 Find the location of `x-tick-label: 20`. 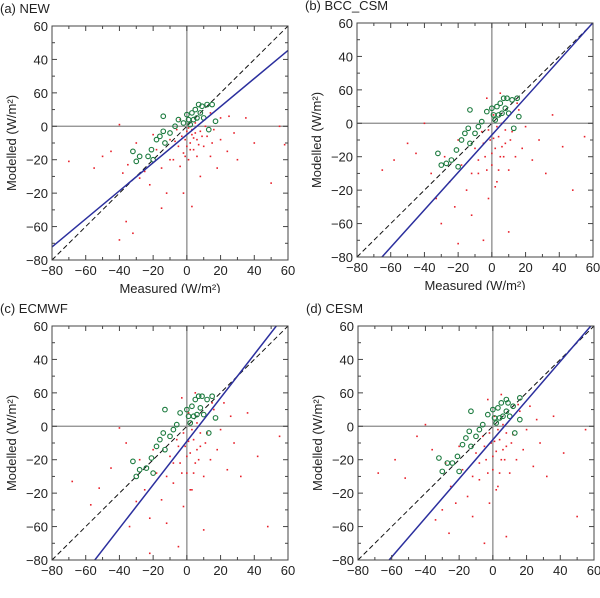

x-tick-label: 20 is located at coordinates (526, 570).